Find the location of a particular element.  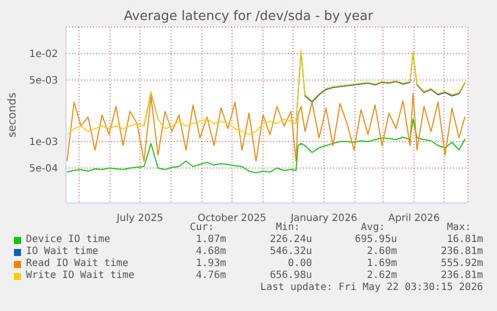

text: 16.81m is located at coordinates (464, 239).